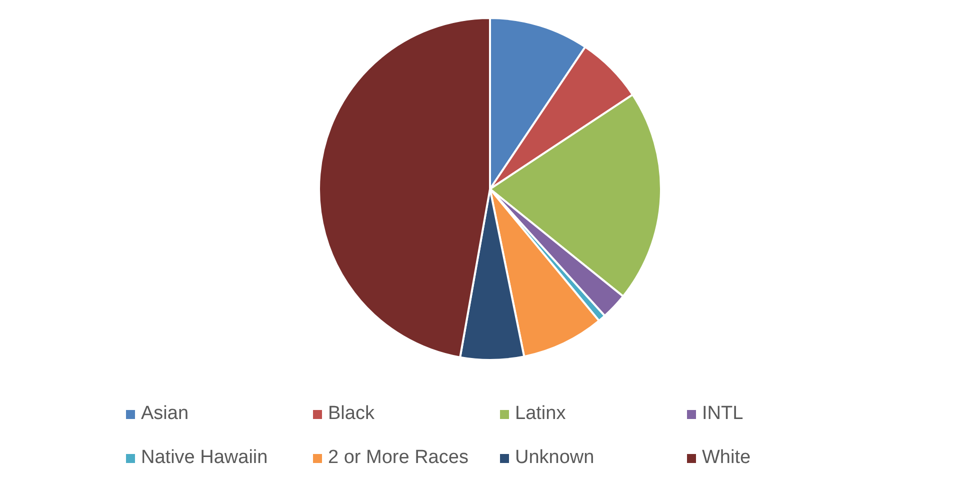 This screenshot has height=481, width=958. I want to click on legend-label: Unknown, so click(554, 458).